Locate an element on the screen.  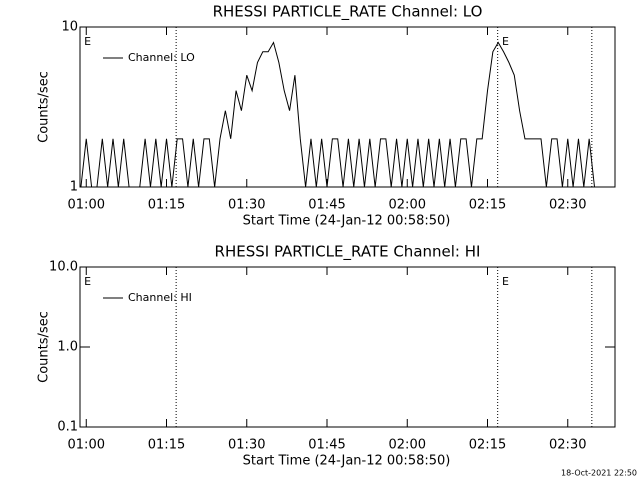
footer: 18-Oct-2021 22:50 is located at coordinates (599, 473).